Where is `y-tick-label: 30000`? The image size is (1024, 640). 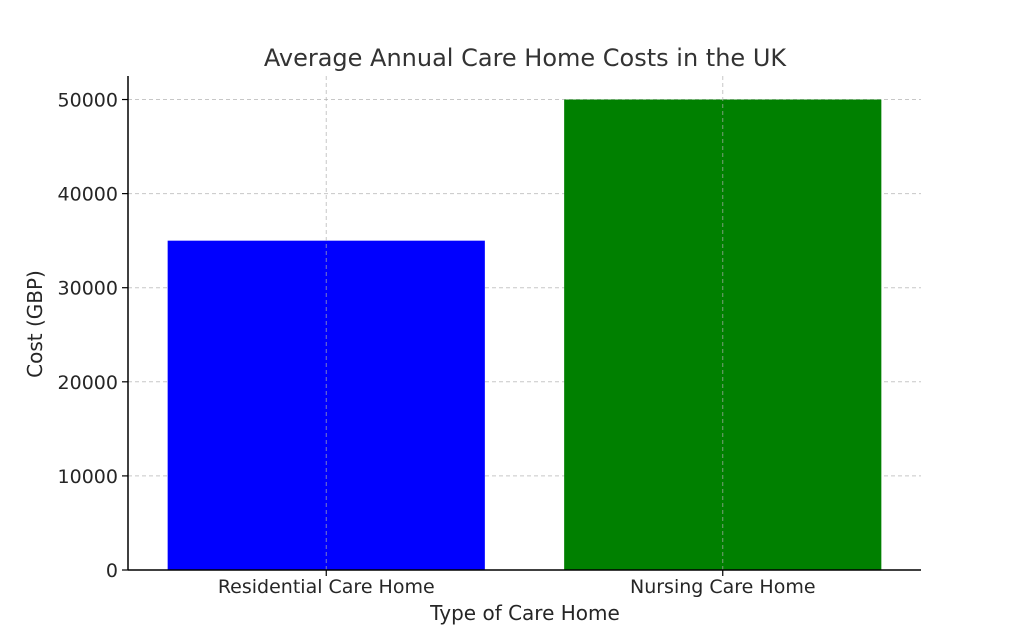
y-tick-label: 30000 is located at coordinates (88, 289).